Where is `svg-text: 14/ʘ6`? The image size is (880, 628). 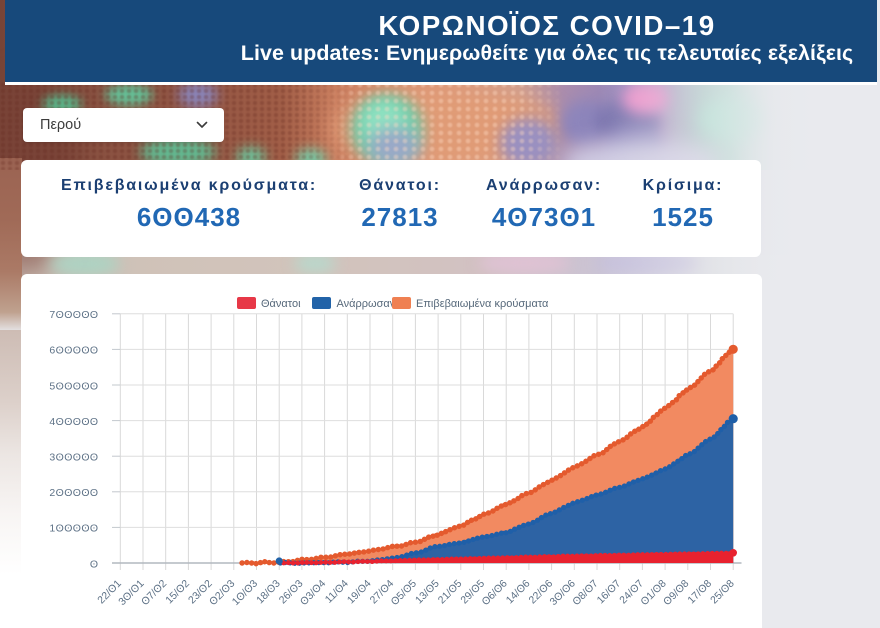
svg-text: 14/ʘ6 is located at coordinates (518, 592).